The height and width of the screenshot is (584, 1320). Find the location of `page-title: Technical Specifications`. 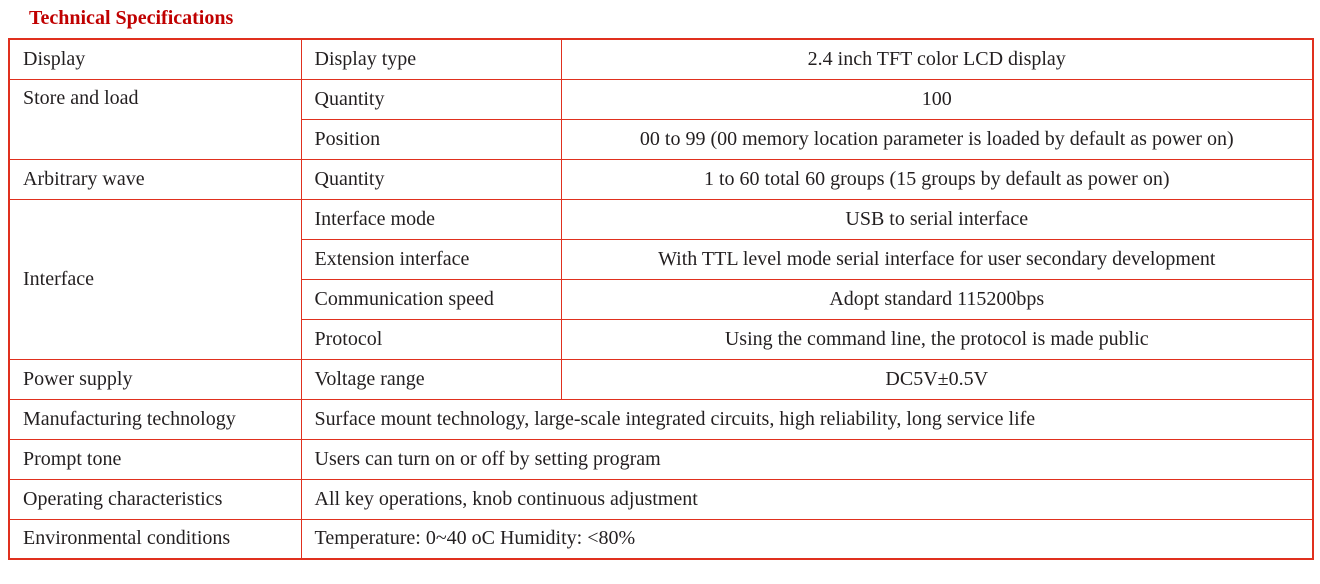

page-title: Technical Specifications is located at coordinates (131, 18).